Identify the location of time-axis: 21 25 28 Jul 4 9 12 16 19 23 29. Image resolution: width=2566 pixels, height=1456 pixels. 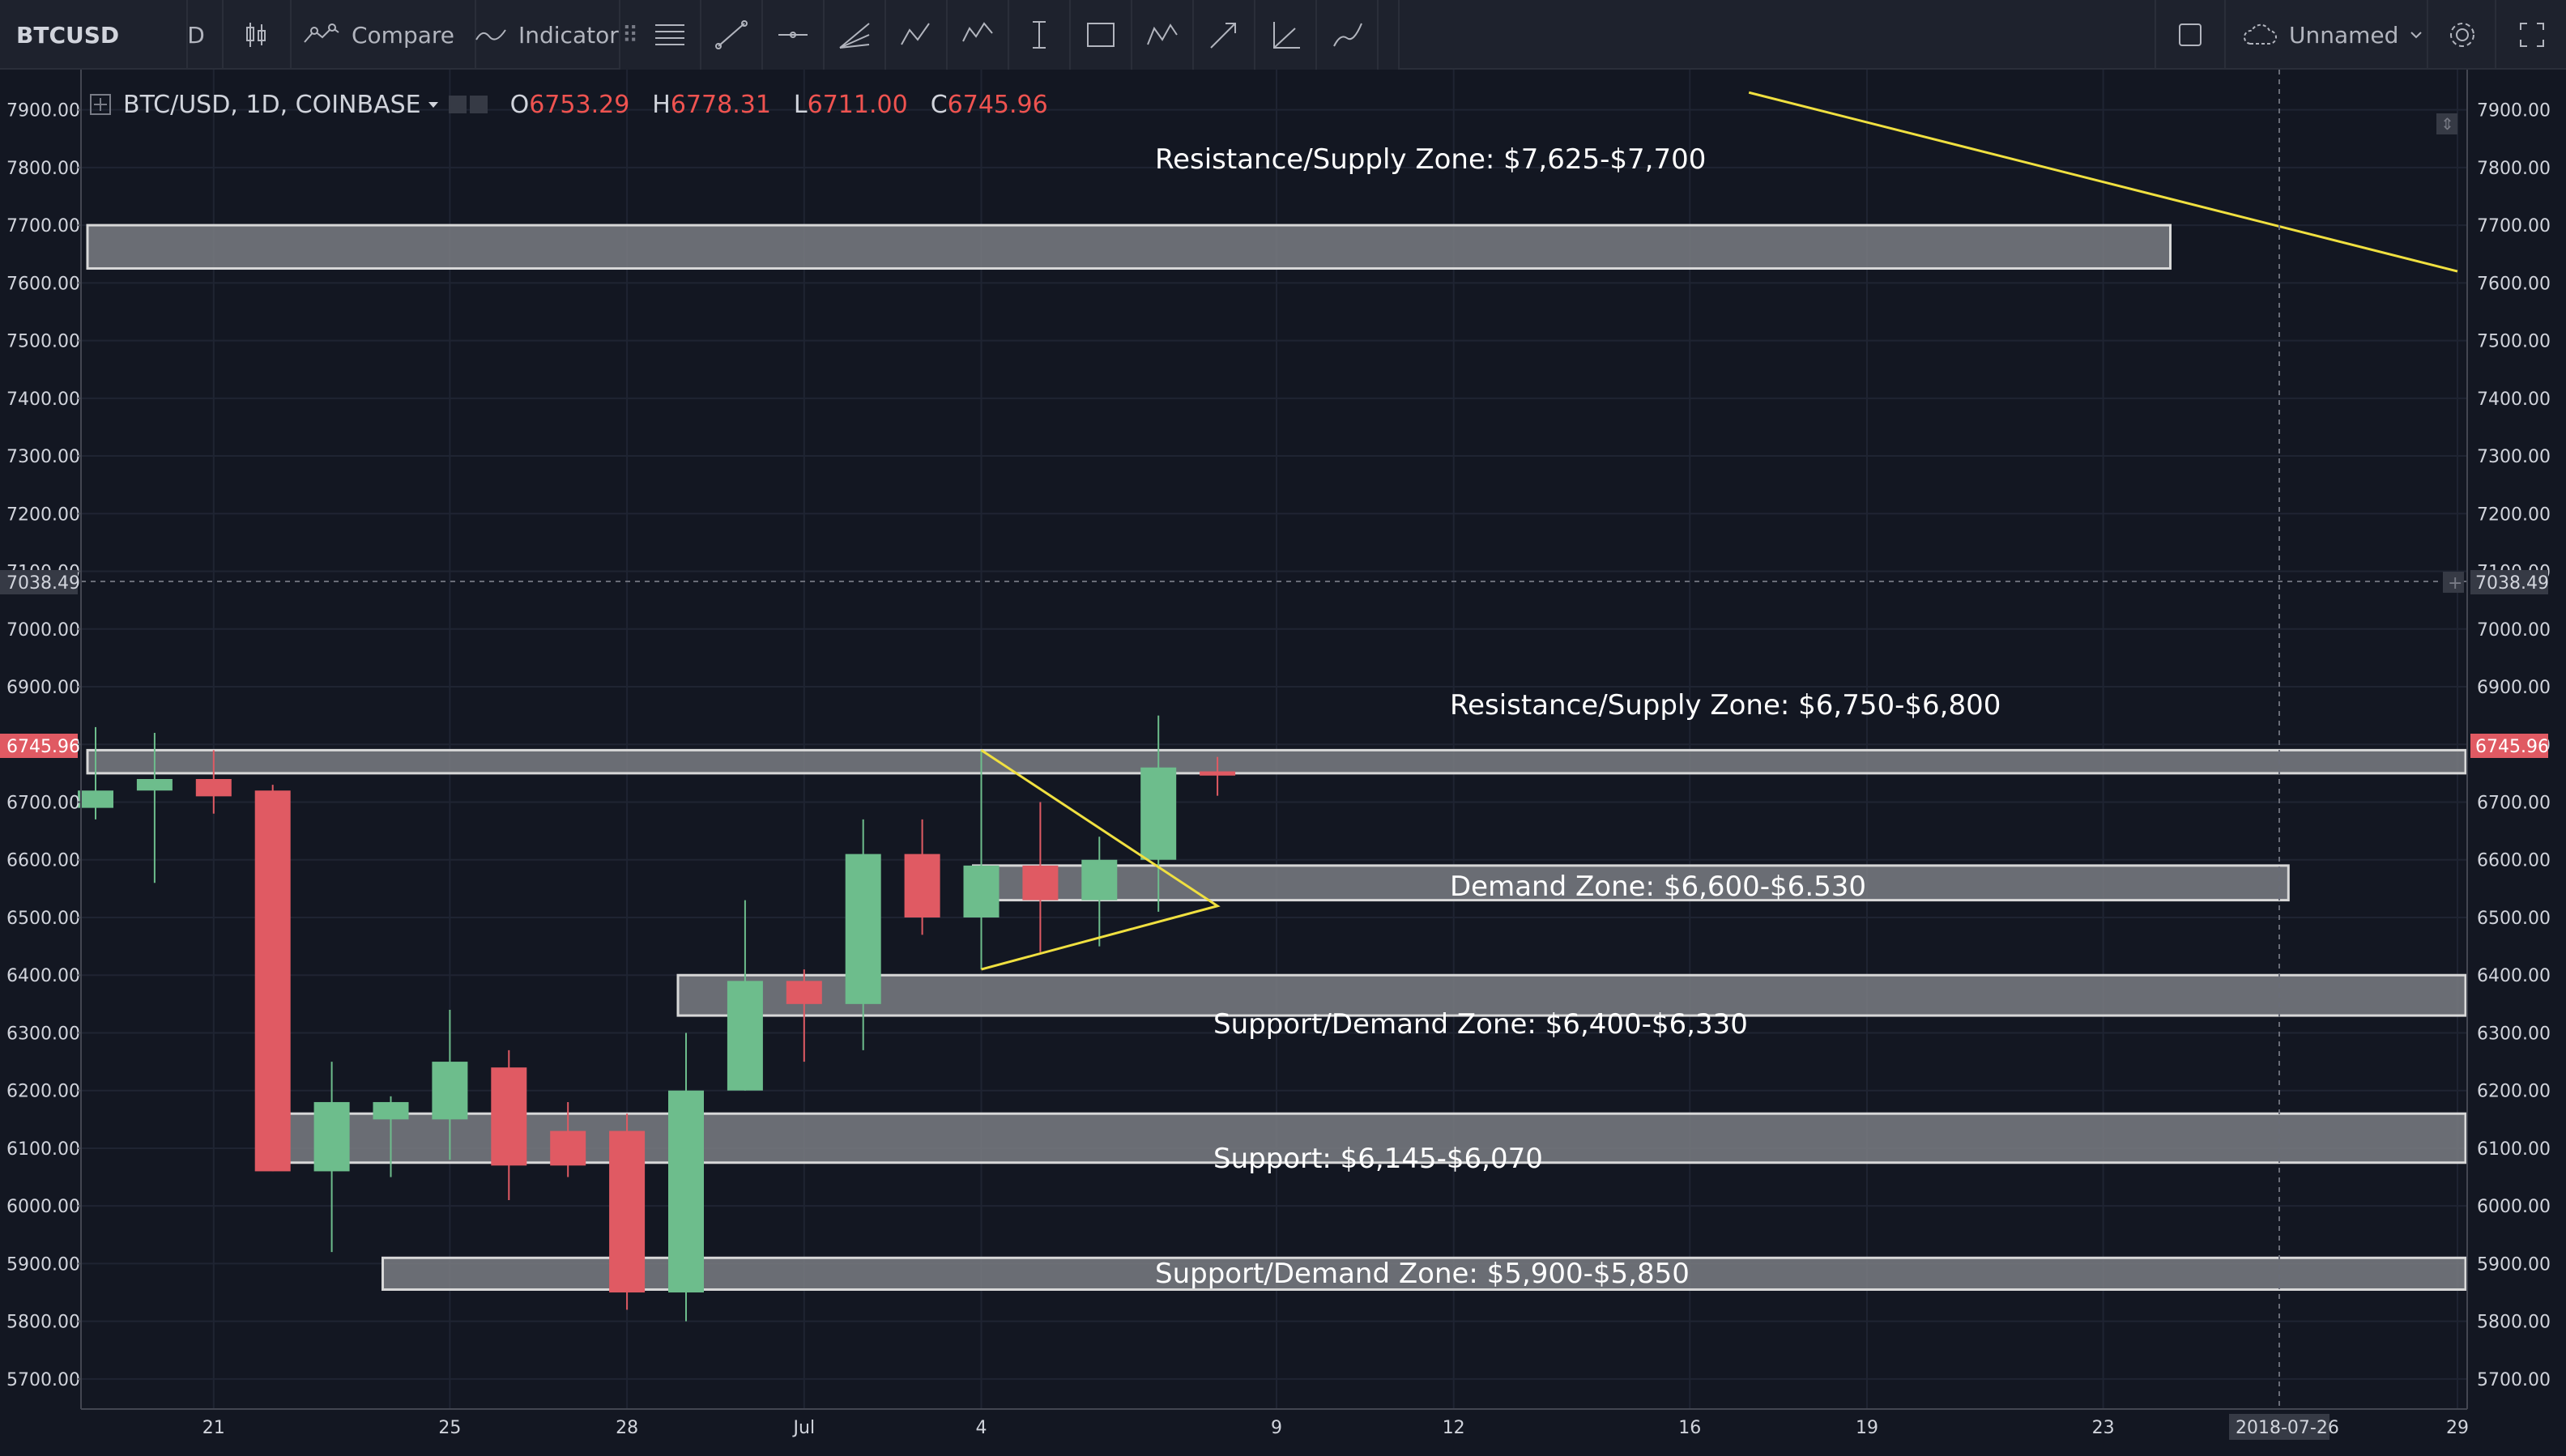
(1336, 1428).